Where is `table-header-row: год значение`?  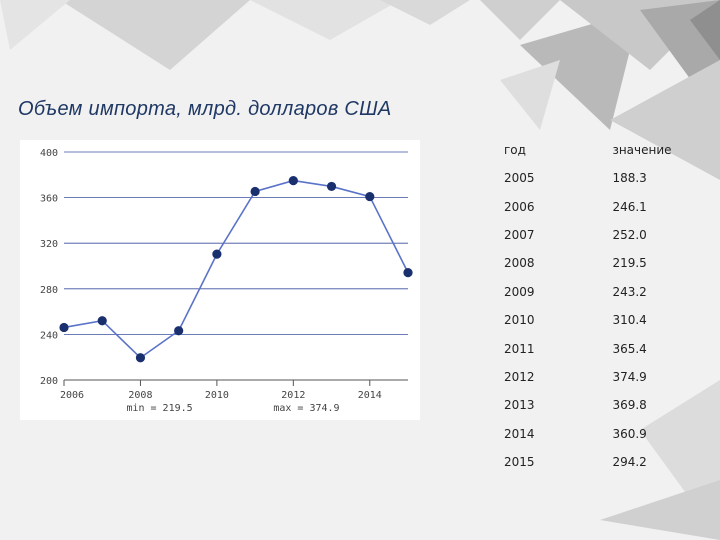 table-header-row: год значение is located at coordinates (603, 150).